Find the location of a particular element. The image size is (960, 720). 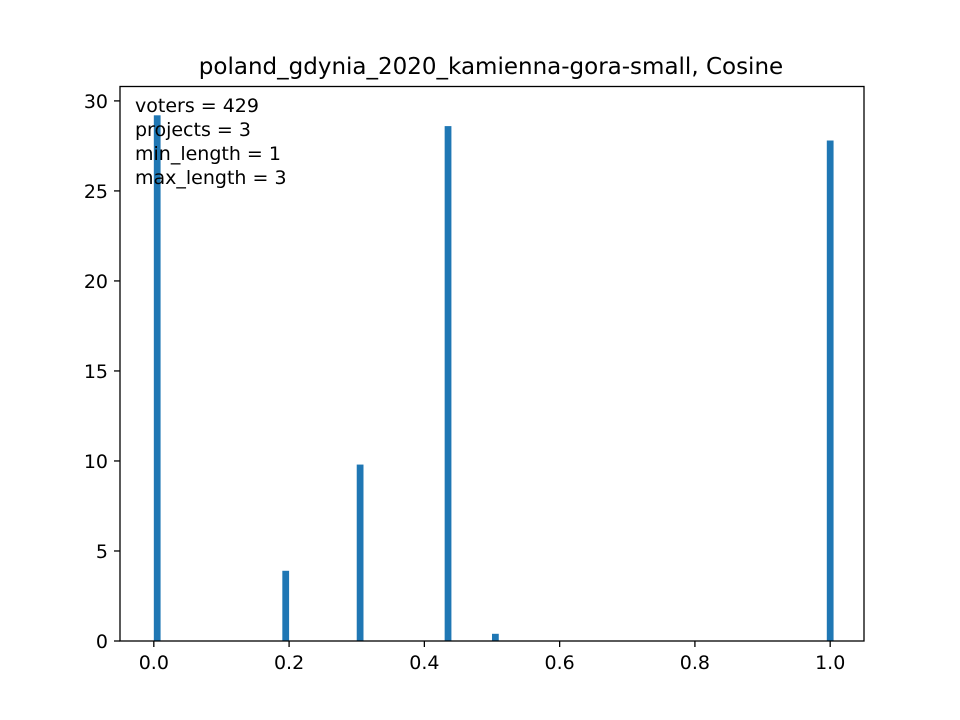

annotation-line: voters = 429 is located at coordinates (197, 106).